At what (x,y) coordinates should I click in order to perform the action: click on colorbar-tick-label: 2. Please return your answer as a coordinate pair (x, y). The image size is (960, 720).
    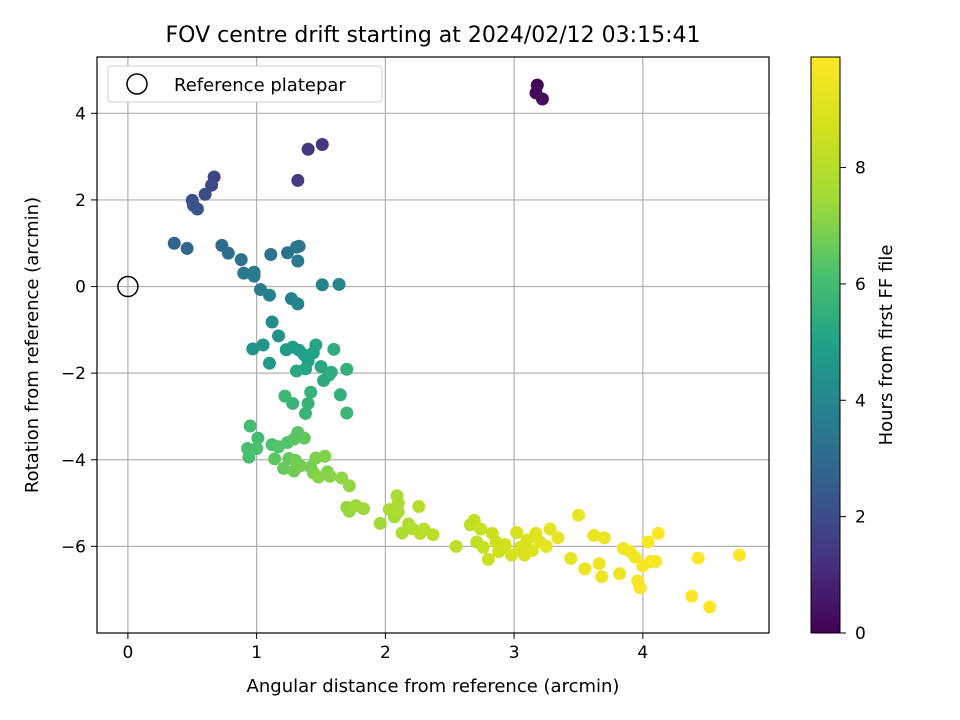
    Looking at the image, I should click on (860, 518).